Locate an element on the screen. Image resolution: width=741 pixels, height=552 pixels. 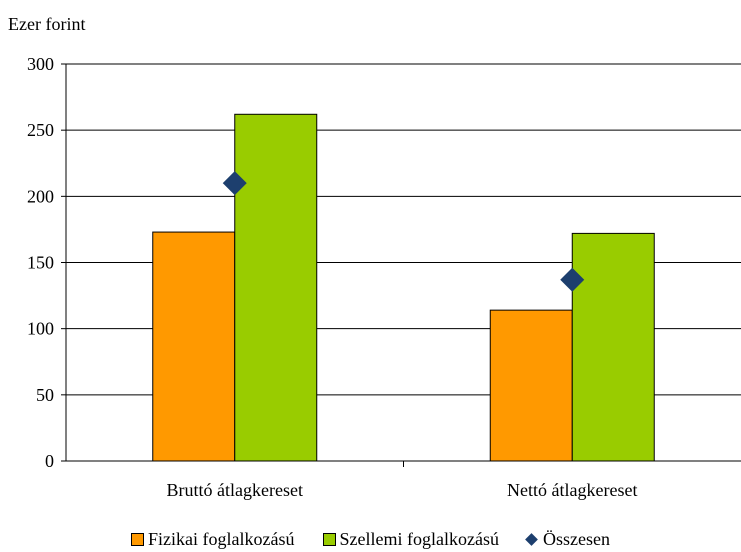
legend-item-fizikai: Fizikai foglalkozású is located at coordinates (213, 539).